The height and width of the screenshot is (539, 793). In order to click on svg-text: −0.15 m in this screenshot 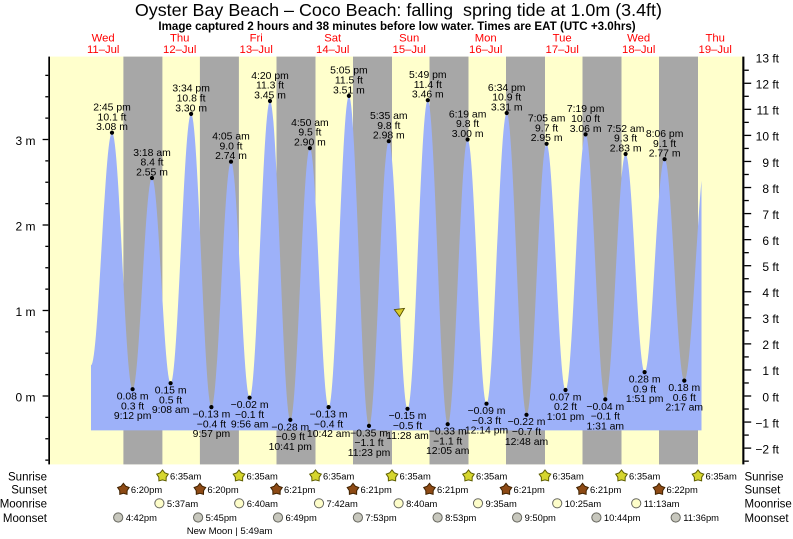, I will do `click(408, 416)`.